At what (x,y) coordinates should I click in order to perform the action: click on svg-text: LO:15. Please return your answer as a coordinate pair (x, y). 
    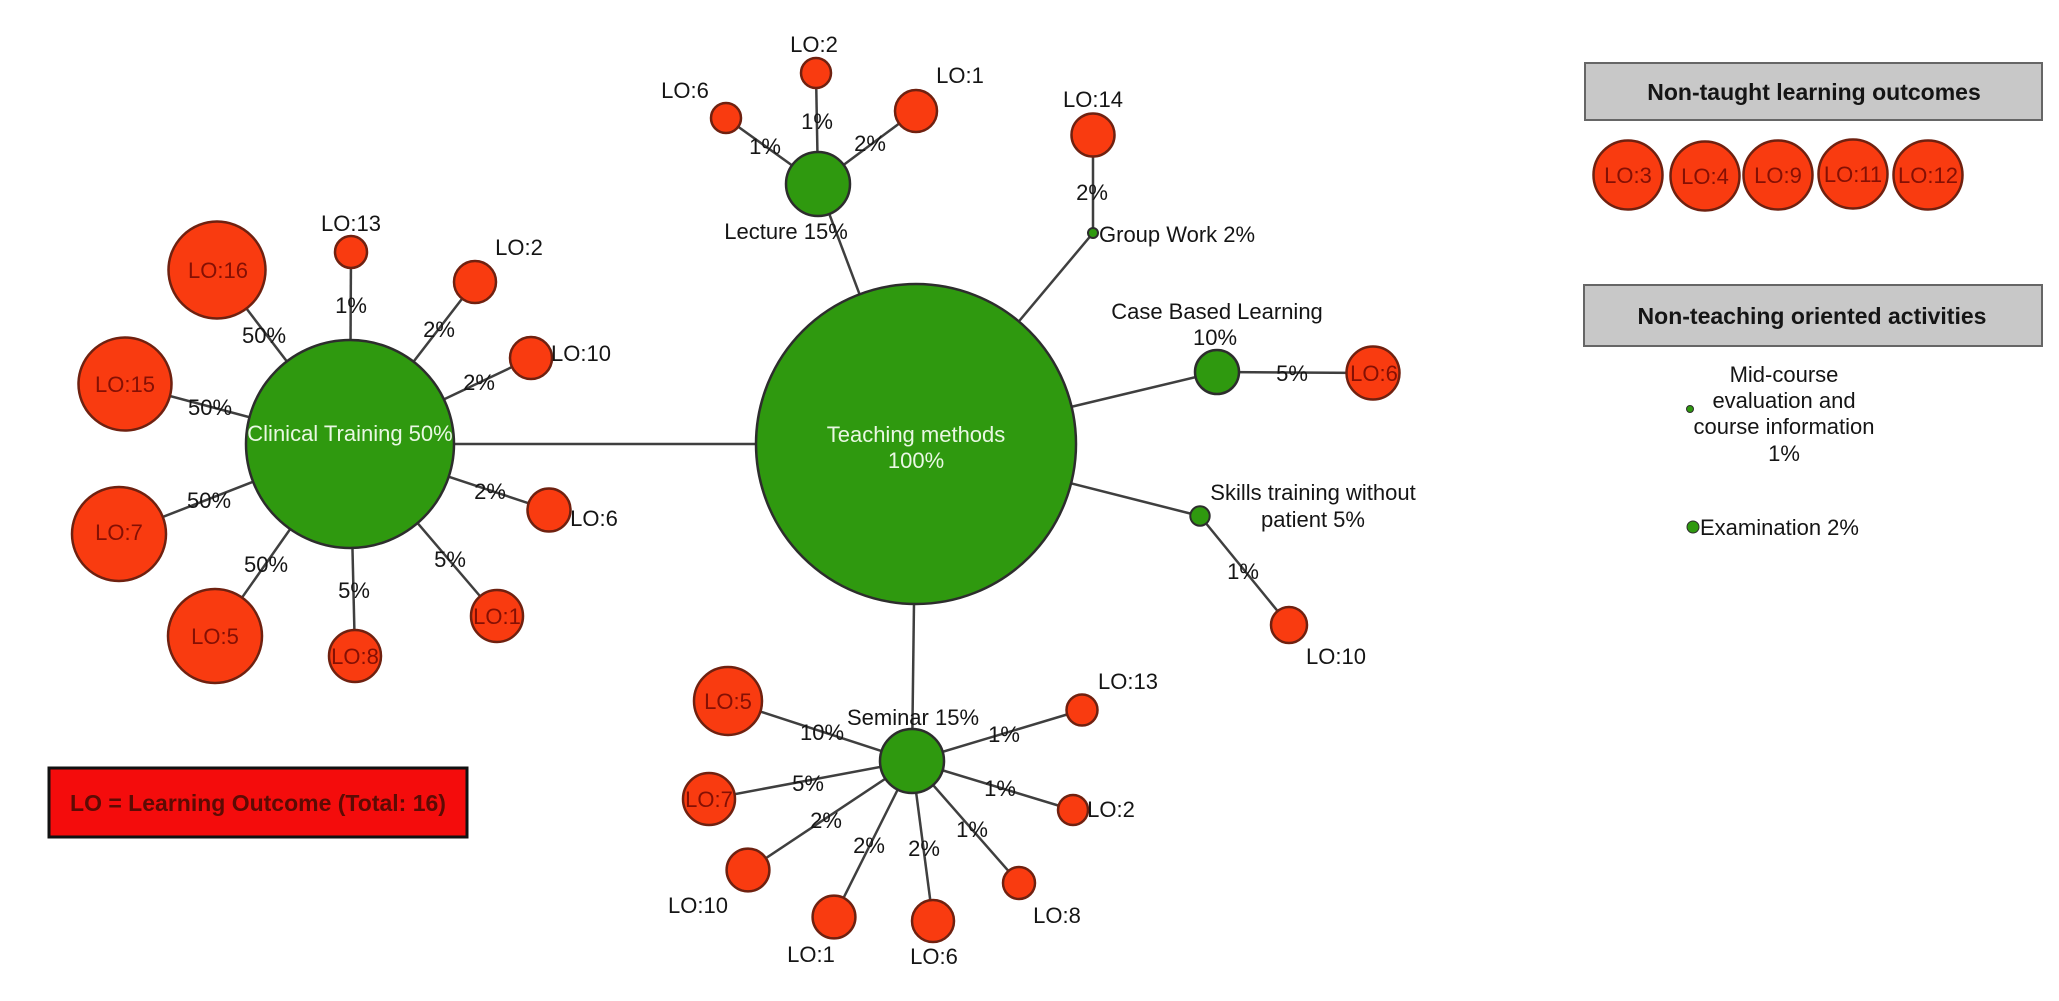
    Looking at the image, I should click on (125, 384).